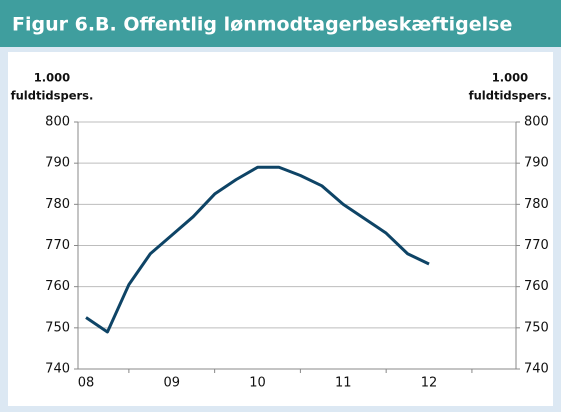  What do you see at coordinates (257, 383) in the screenshot?
I see `x-tick-label: 10` at bounding box center [257, 383].